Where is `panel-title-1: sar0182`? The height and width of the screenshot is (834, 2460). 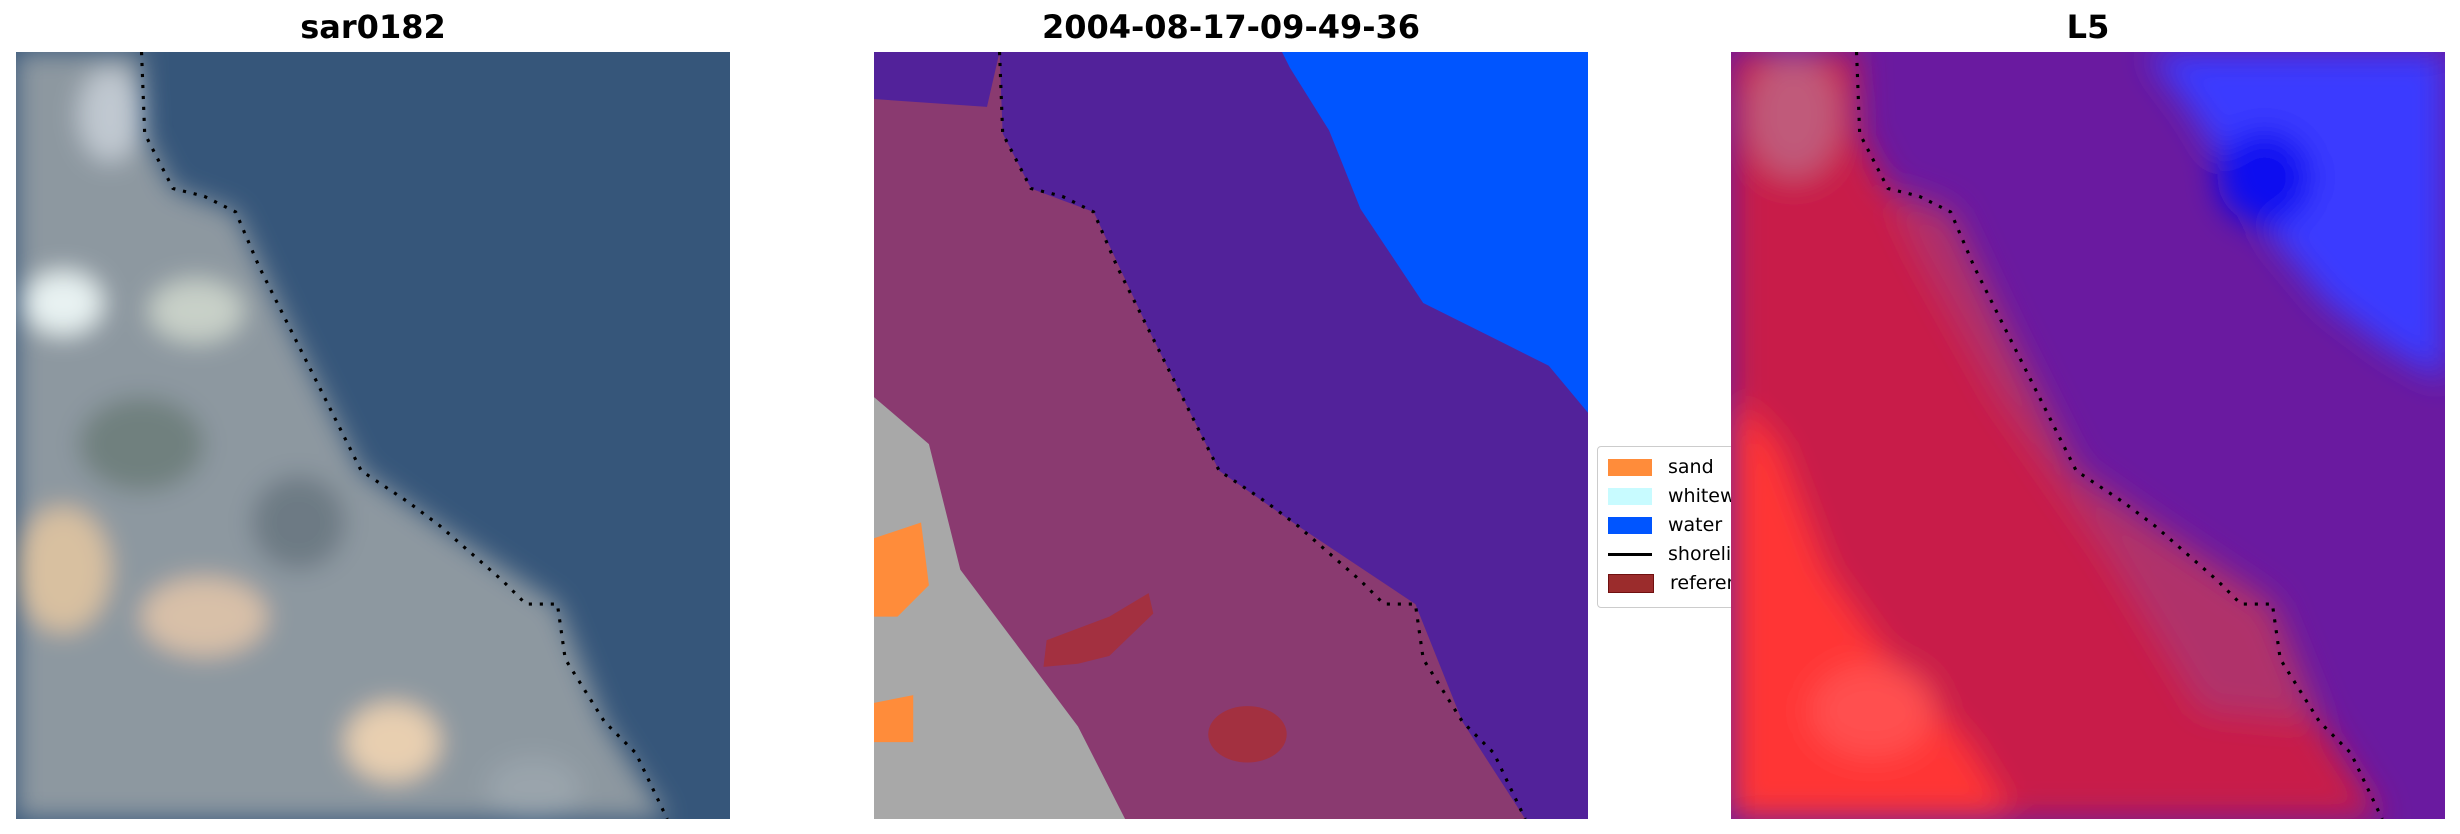
panel-title-1: sar0182 is located at coordinates (373, 27).